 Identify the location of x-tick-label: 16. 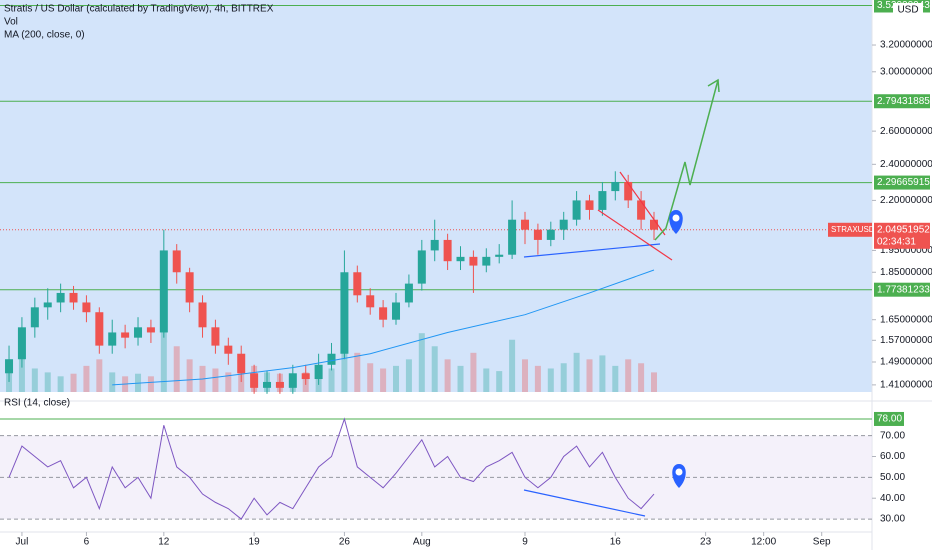
(616, 542).